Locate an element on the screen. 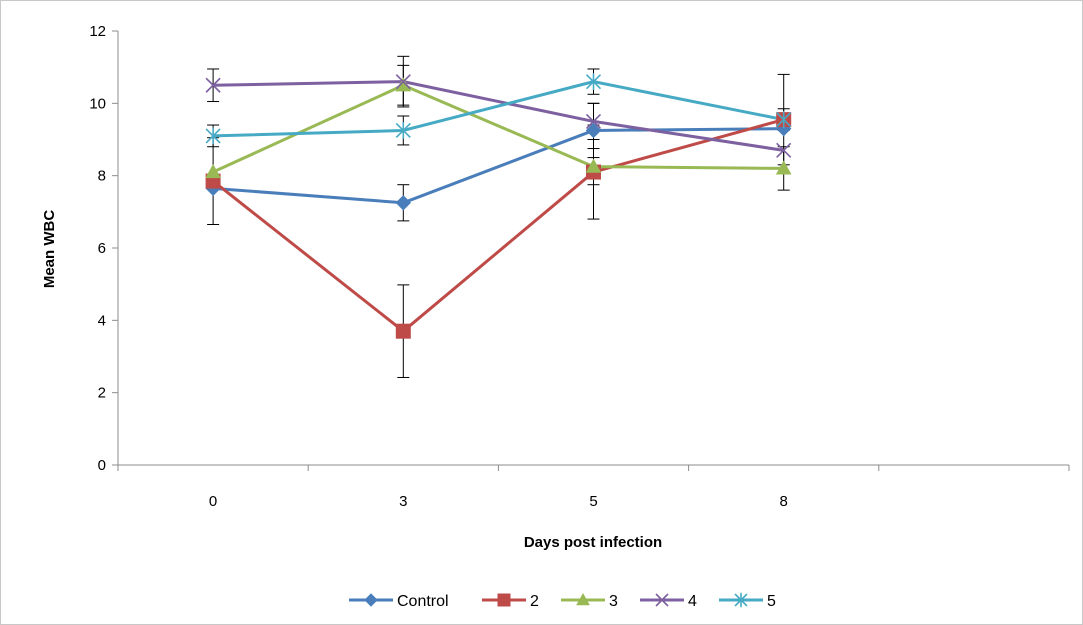 The image size is (1083, 625). series-line-control is located at coordinates (498, 166).